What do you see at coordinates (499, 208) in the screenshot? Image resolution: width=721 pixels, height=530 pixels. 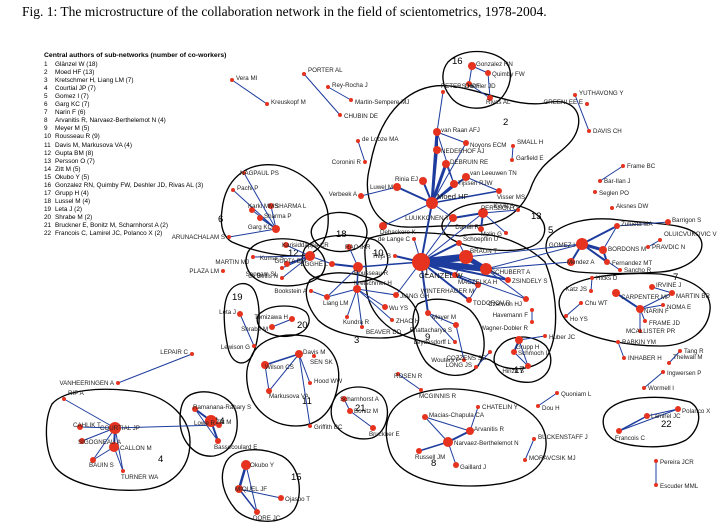 I see `author-label: PERSSON O` at bounding box center [499, 208].